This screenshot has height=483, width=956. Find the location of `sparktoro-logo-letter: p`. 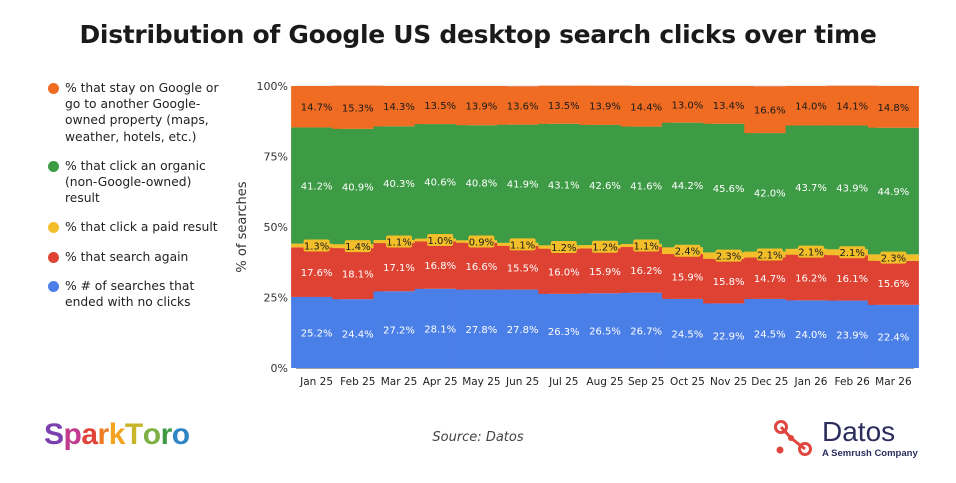

sparktoro-logo-letter: p is located at coordinates (72, 434).